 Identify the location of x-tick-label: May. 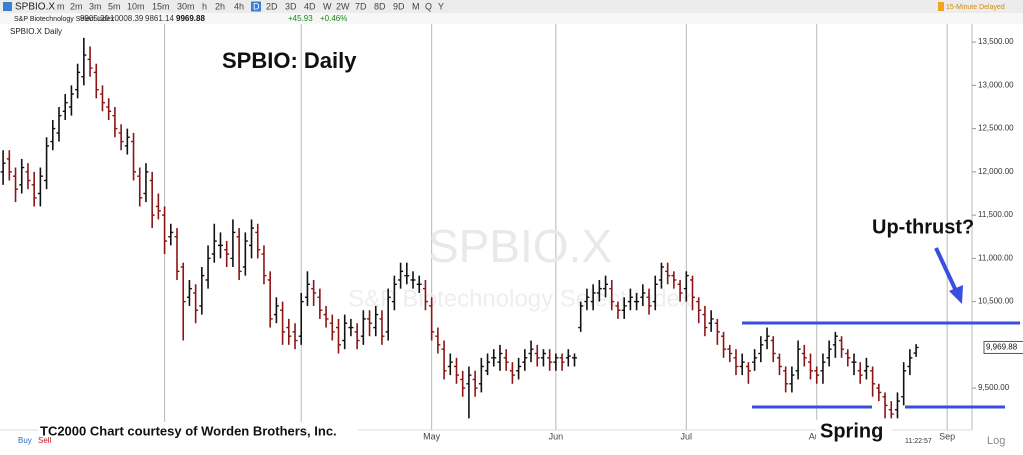
(432, 436).